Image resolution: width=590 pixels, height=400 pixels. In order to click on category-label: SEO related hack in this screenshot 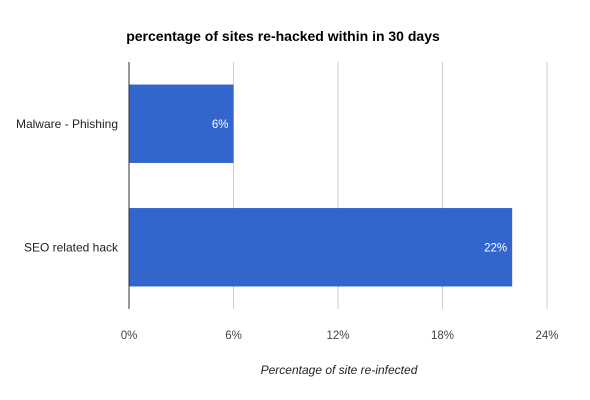, I will do `click(71, 247)`.